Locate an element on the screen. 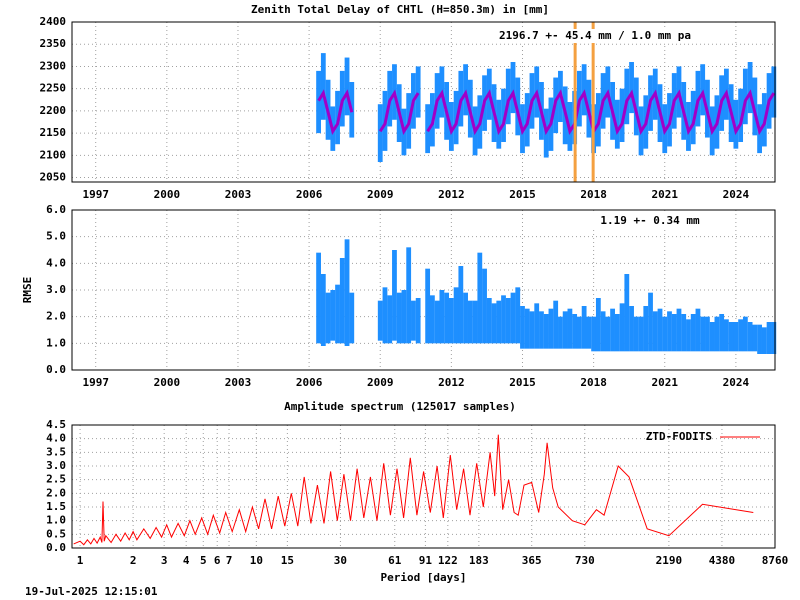  y-tick-label: 2300 is located at coordinates (53, 65).